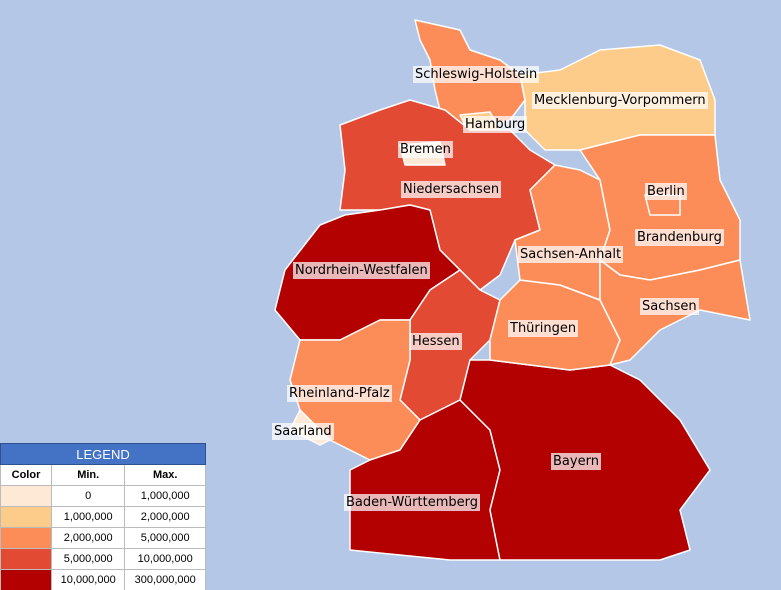 The height and width of the screenshot is (590, 781). What do you see at coordinates (436, 341) in the screenshot?
I see `state-label: Hessen` at bounding box center [436, 341].